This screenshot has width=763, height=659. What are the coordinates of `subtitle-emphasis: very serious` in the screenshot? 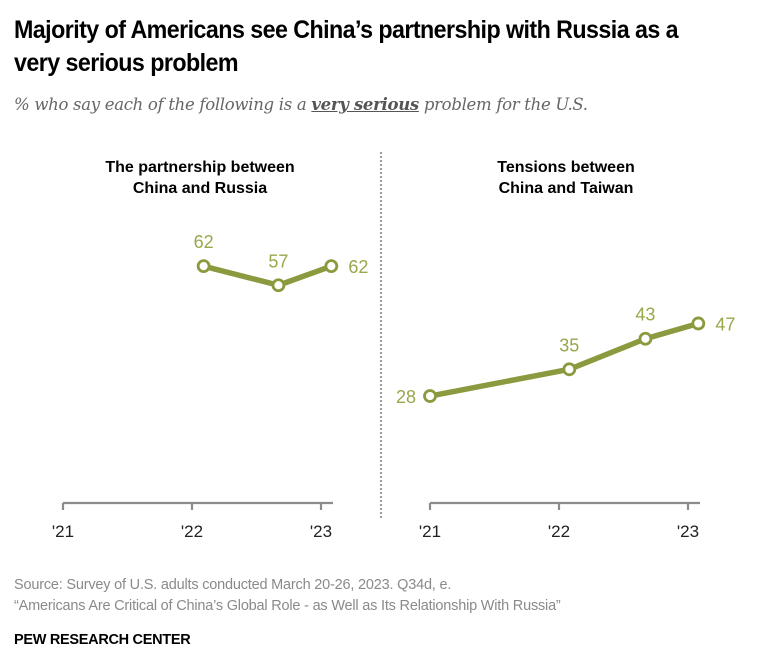 It's located at (365, 104).